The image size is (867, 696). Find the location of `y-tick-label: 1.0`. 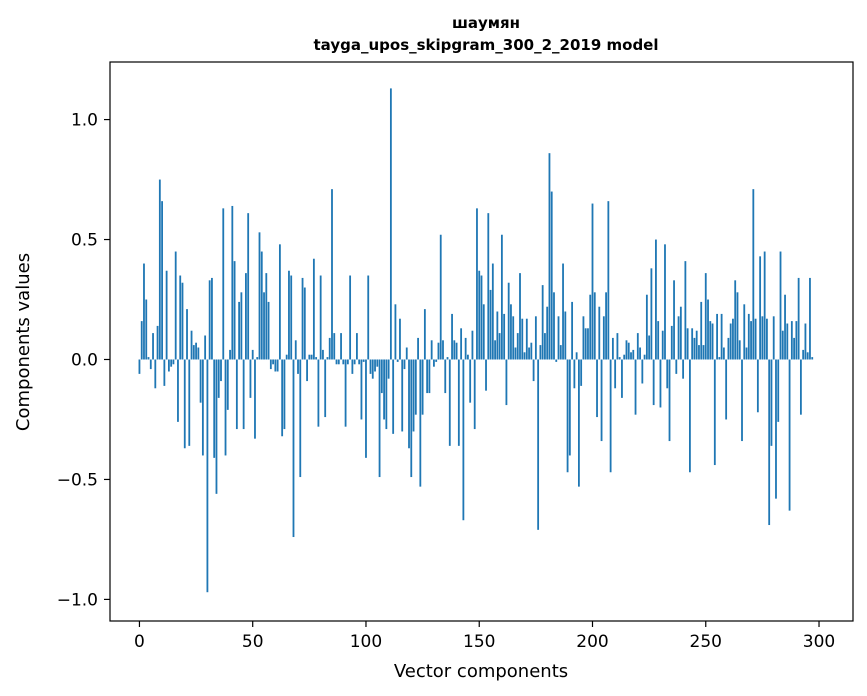

y-tick-label: 1.0 is located at coordinates (84, 121).